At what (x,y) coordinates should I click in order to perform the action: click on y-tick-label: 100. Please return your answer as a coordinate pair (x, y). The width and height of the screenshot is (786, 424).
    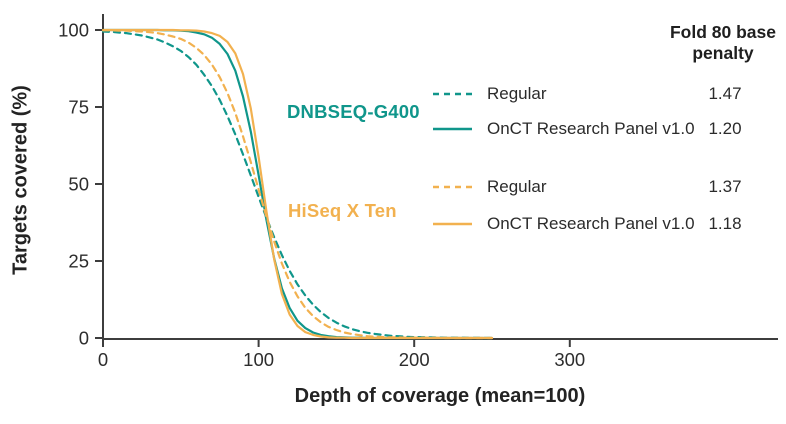
    Looking at the image, I should click on (73, 30).